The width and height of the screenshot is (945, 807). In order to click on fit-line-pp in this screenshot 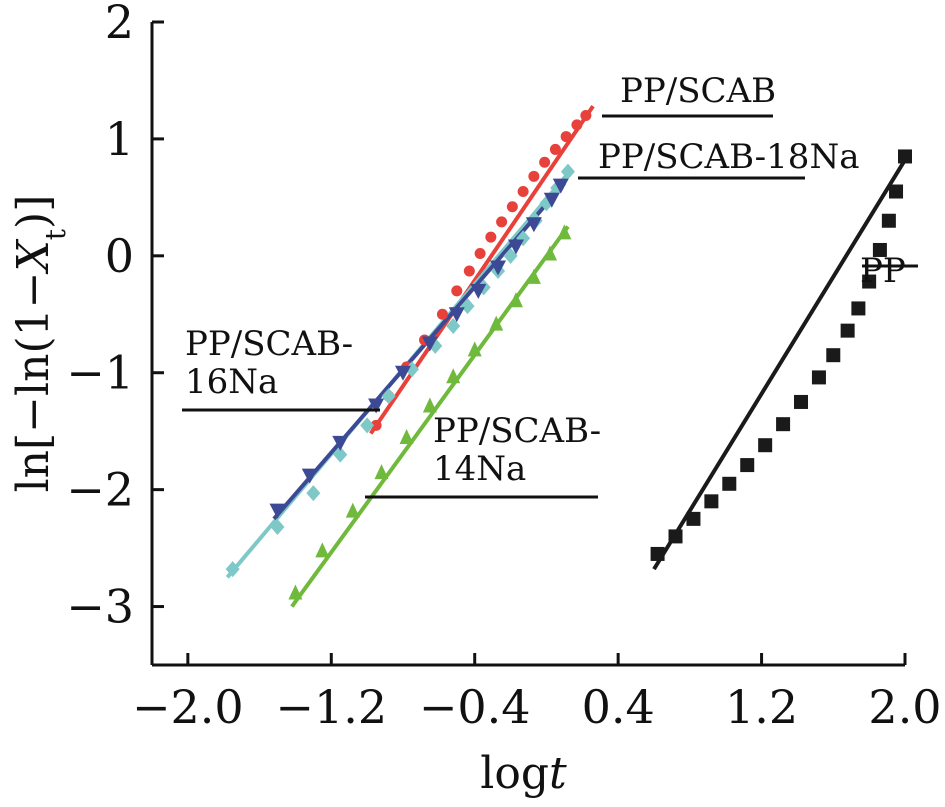, I will do `click(779, 364)`.